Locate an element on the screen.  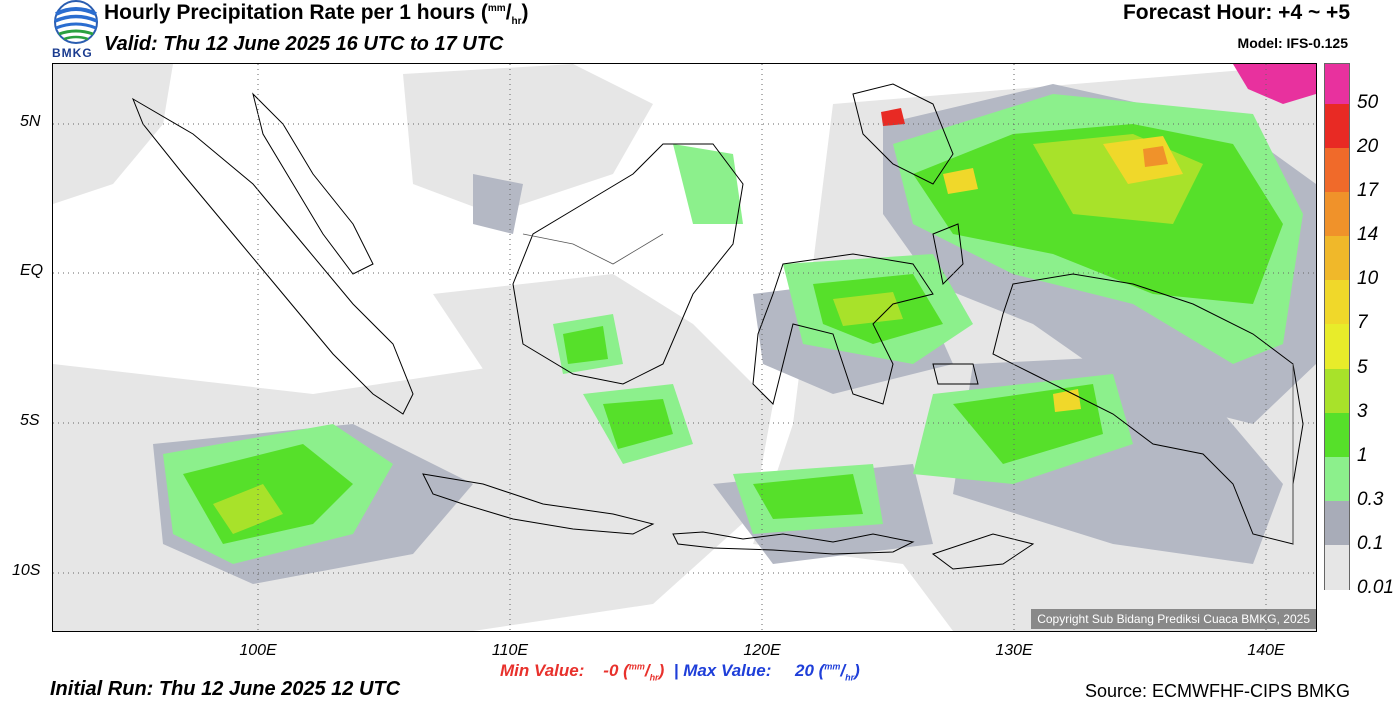
legend-label: 17 is located at coordinates (1368, 191).